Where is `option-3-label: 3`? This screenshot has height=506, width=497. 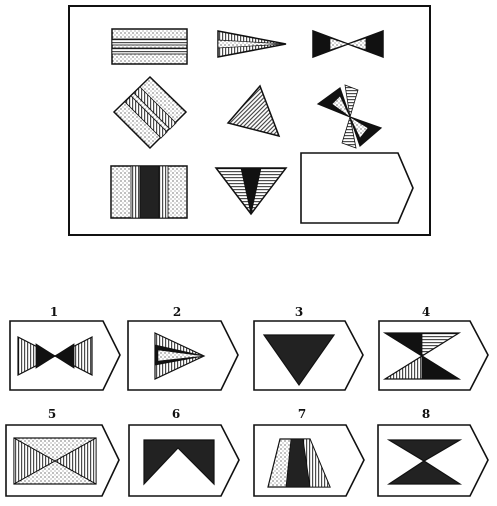
option-3-label: 3 is located at coordinates (299, 312).